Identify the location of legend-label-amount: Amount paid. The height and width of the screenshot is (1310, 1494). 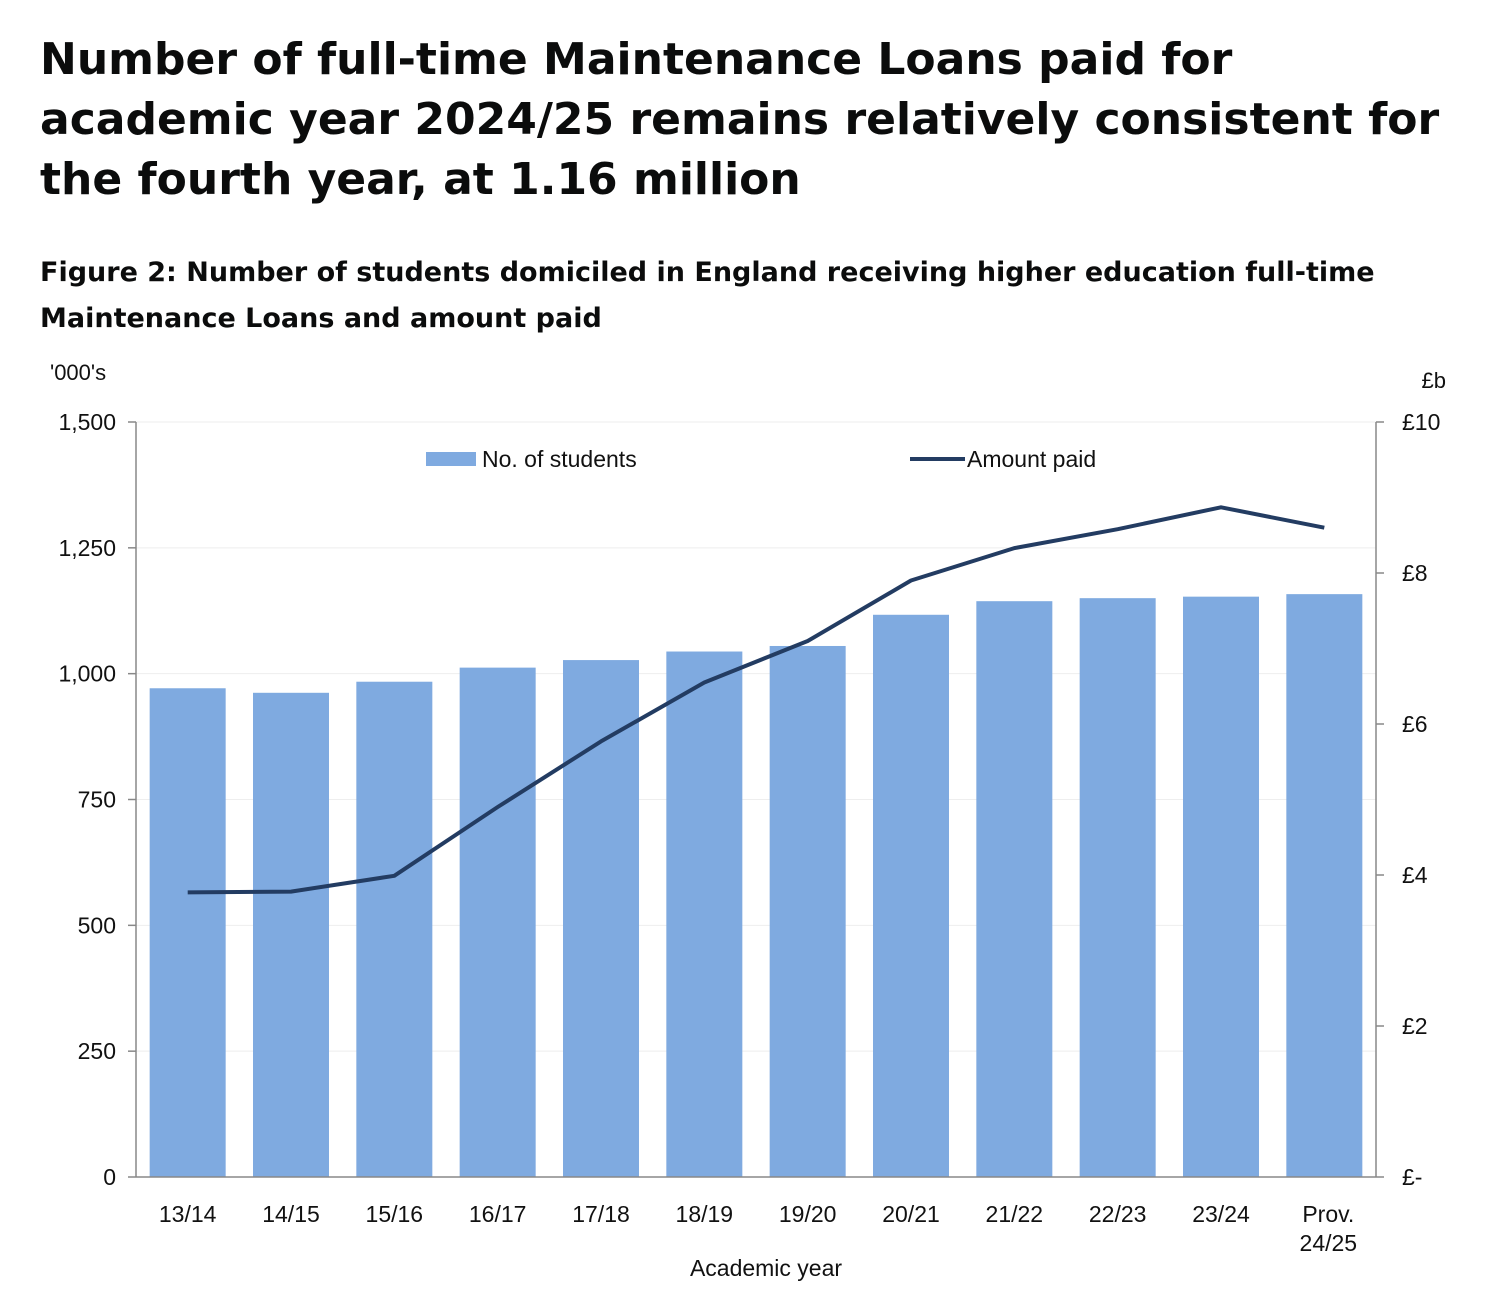
(1031, 459).